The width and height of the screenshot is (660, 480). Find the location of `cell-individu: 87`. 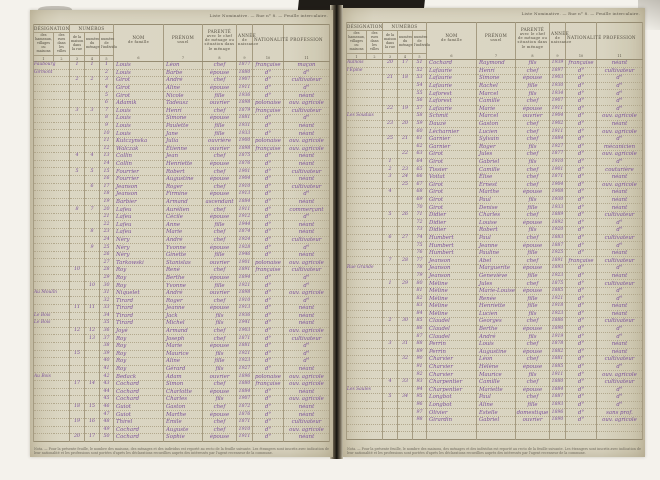

cell-individu: 87 is located at coordinates (419, 336).